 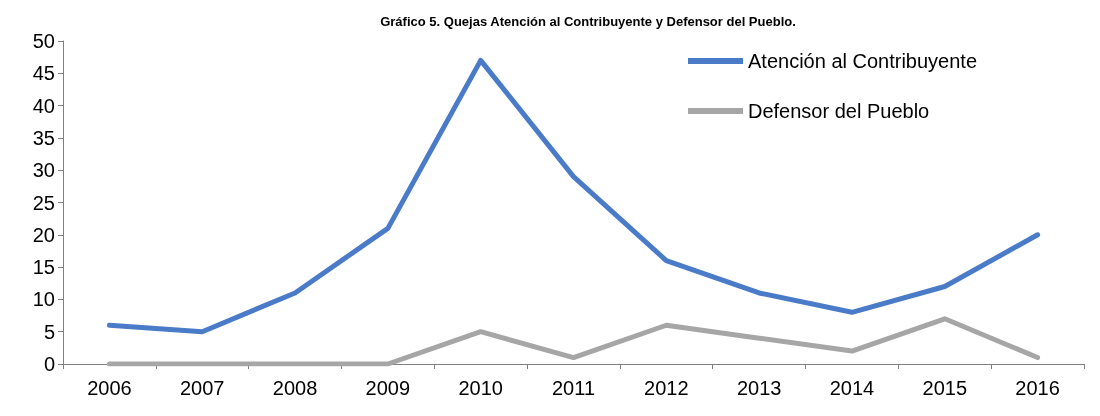 I want to click on legend-label: Atención al Contribuyente, so click(x=863, y=61).